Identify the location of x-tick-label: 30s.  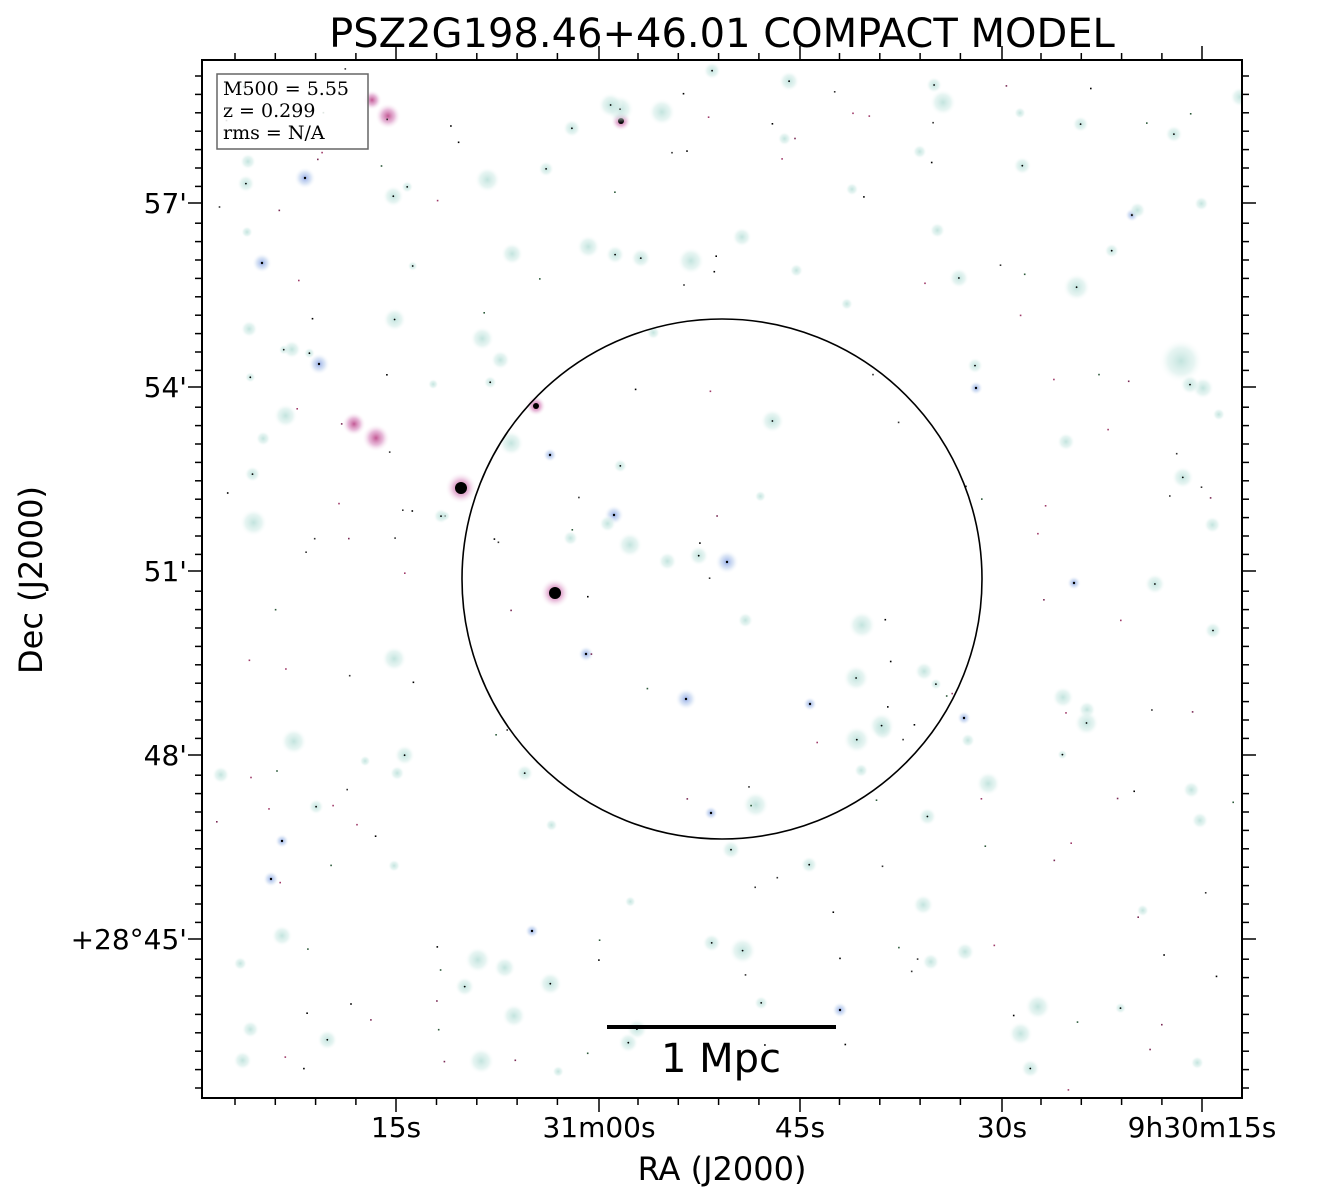
(1002, 1127).